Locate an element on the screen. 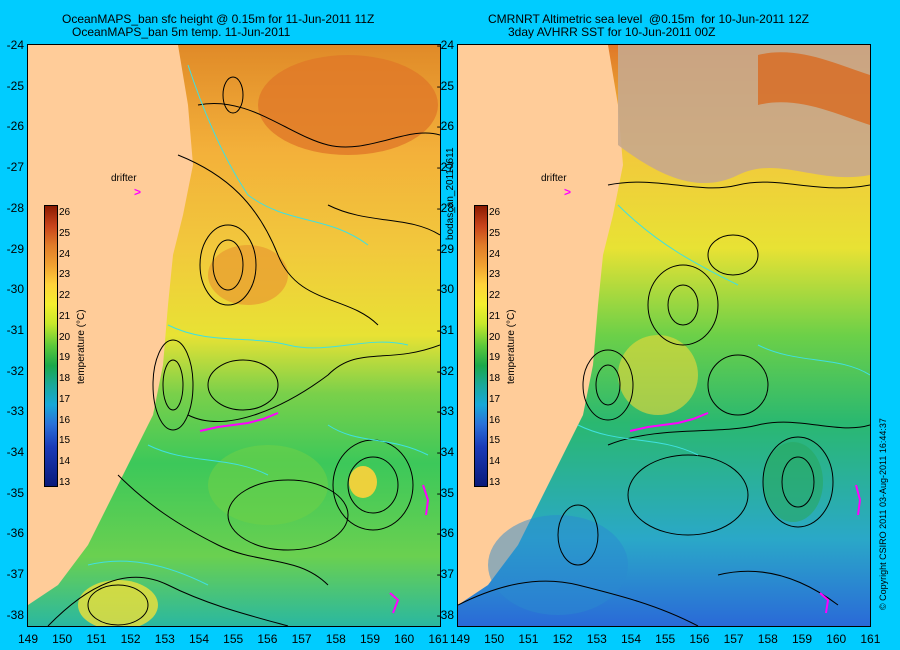 The image size is (900, 650). x-tick-label: 154 is located at coordinates (199, 639).